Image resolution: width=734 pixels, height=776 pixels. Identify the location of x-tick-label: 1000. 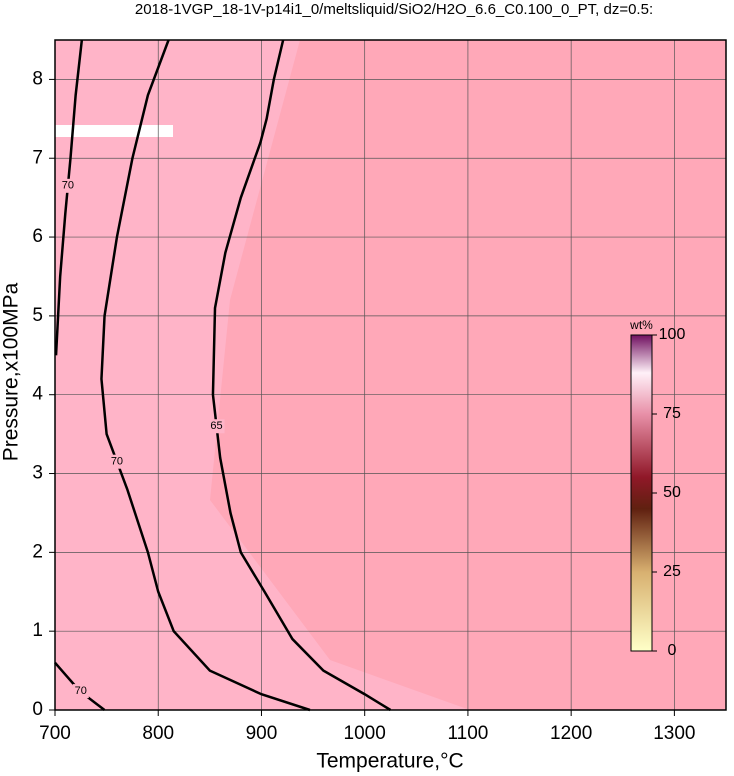
(365, 733).